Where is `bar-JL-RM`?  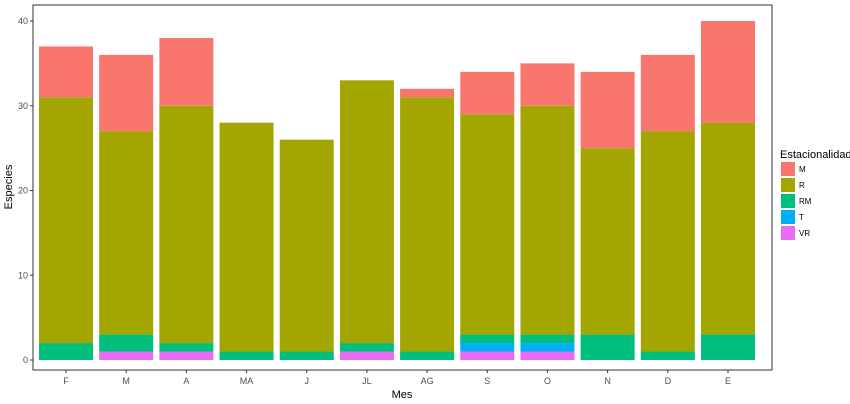
bar-JL-RM is located at coordinates (366, 347).